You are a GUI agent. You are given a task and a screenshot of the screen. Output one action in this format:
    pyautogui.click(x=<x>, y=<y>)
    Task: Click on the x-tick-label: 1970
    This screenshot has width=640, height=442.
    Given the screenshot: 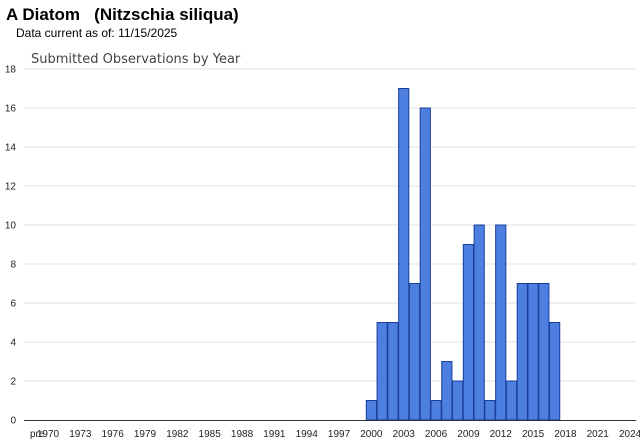 What is the action you would take?
    pyautogui.click(x=48, y=434)
    